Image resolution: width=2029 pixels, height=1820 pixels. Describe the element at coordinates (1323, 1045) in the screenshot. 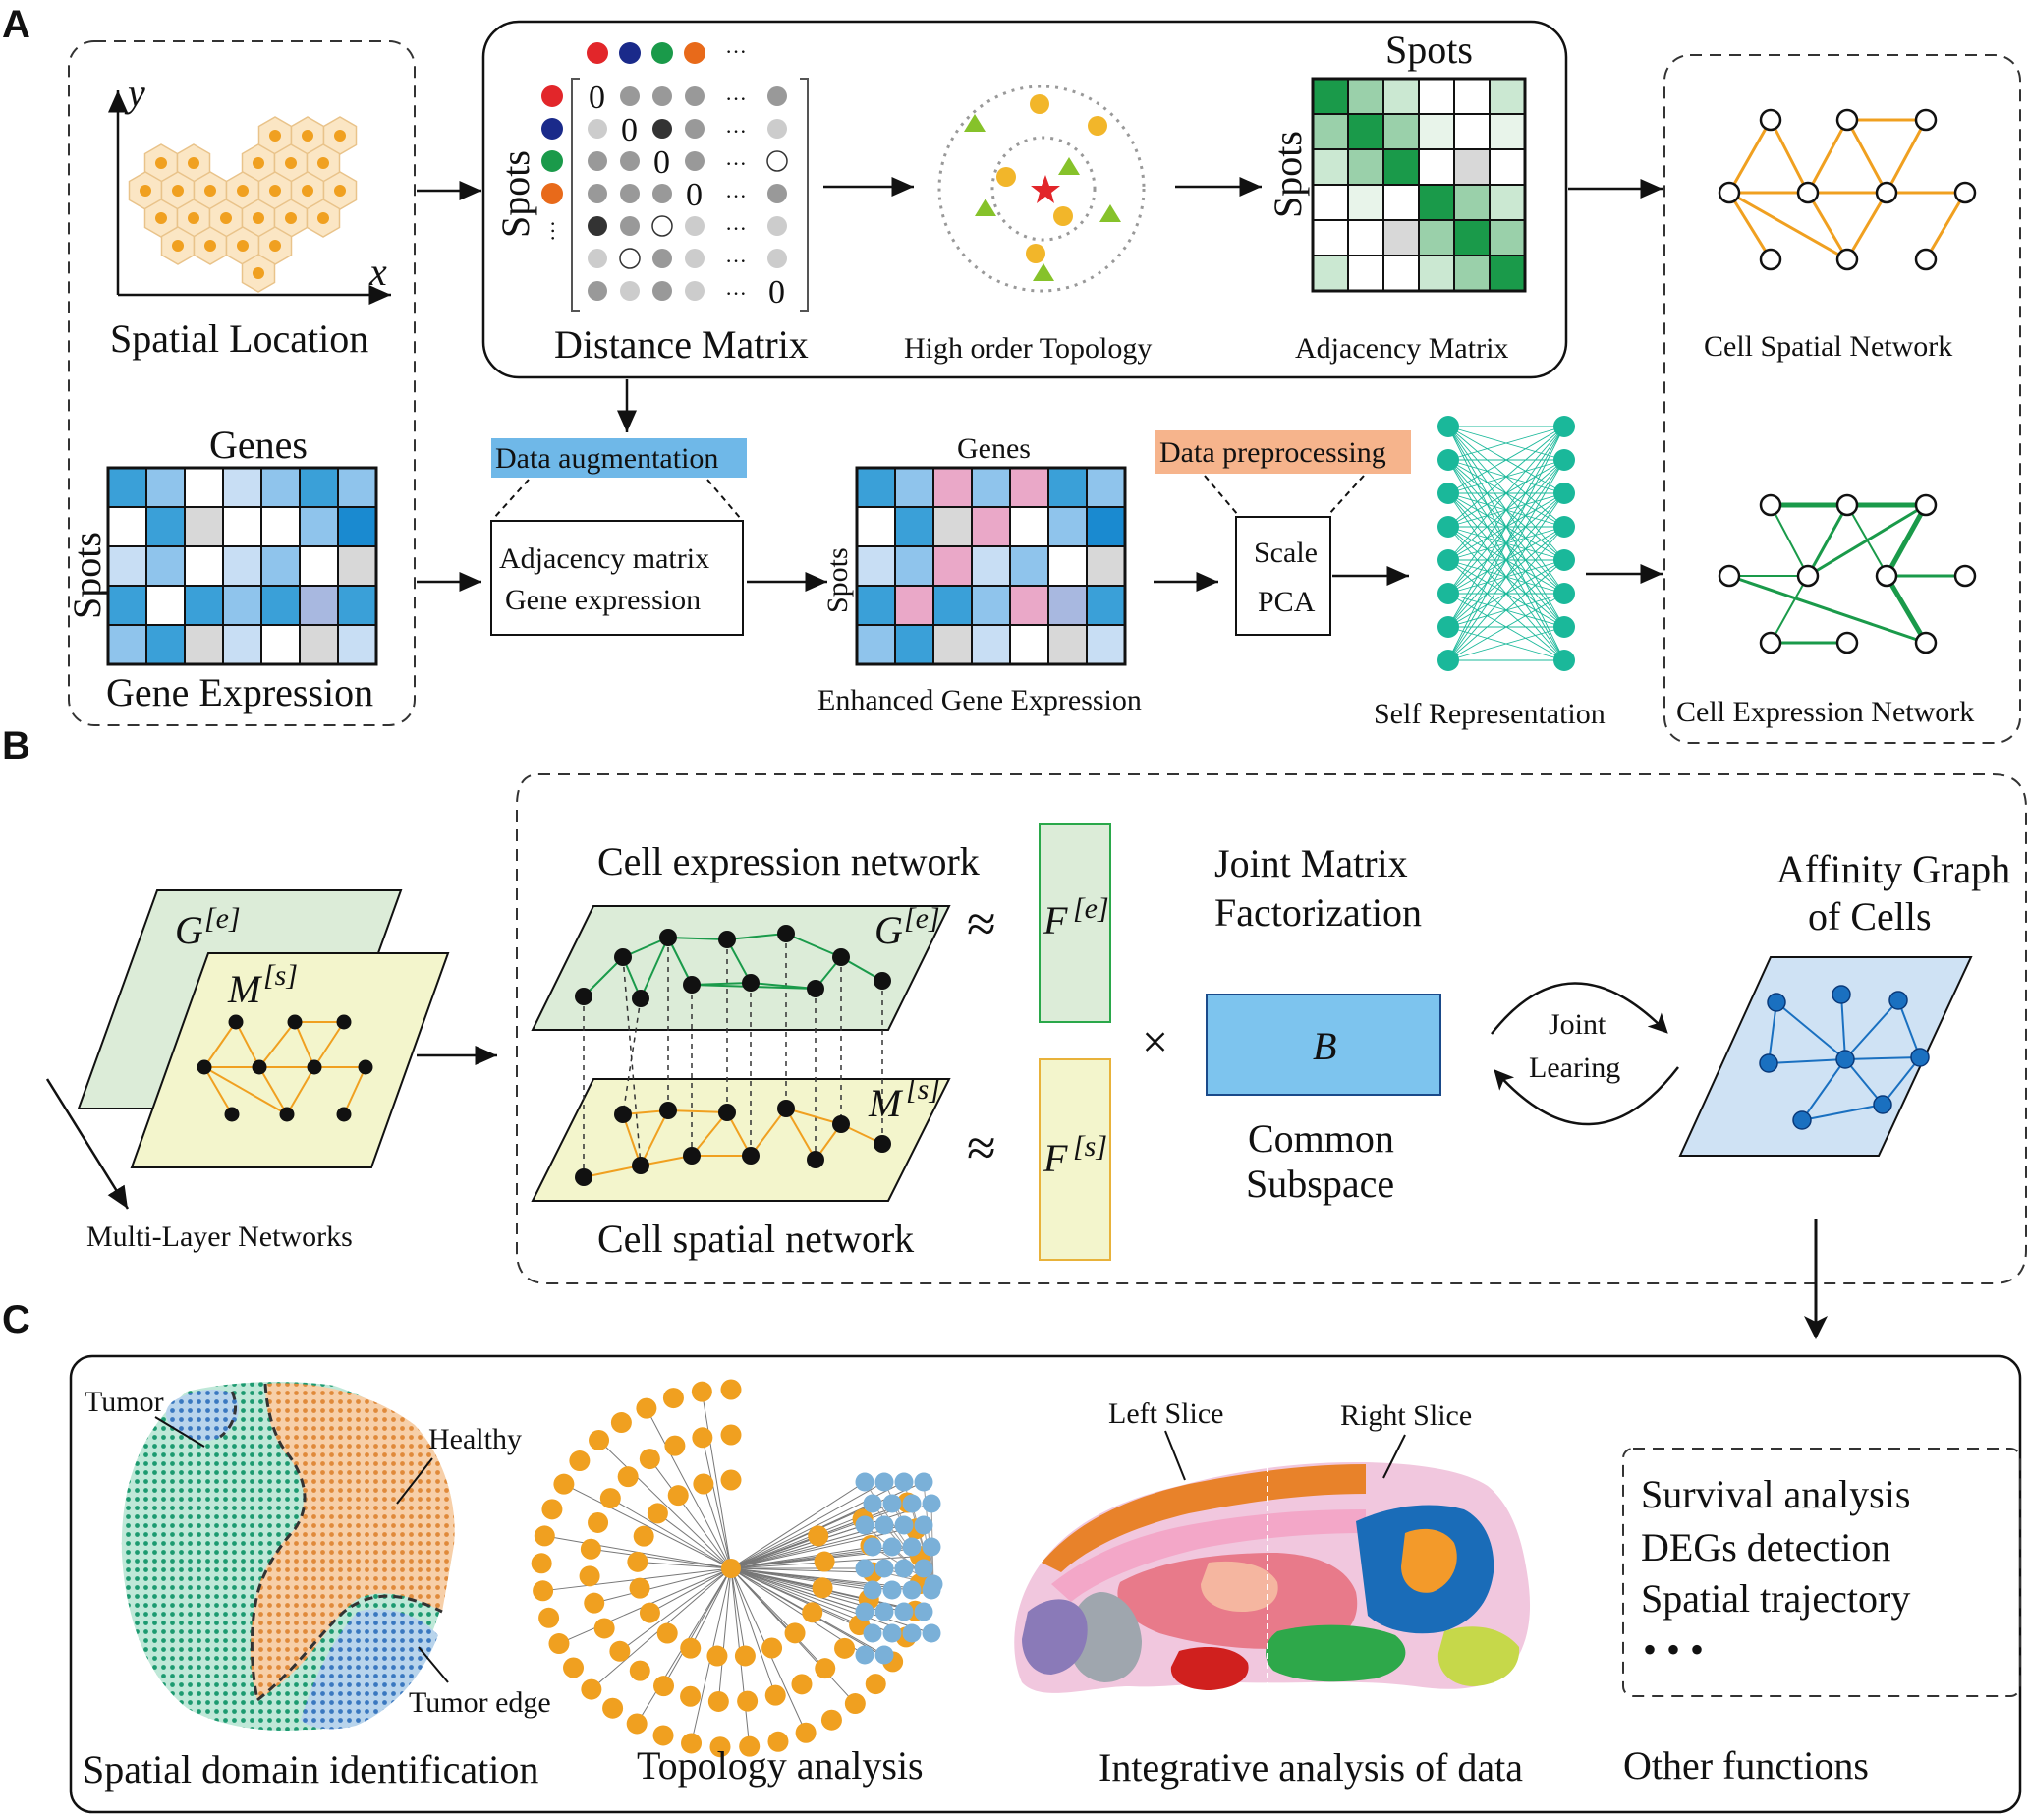

I see `b-matrix` at that location.